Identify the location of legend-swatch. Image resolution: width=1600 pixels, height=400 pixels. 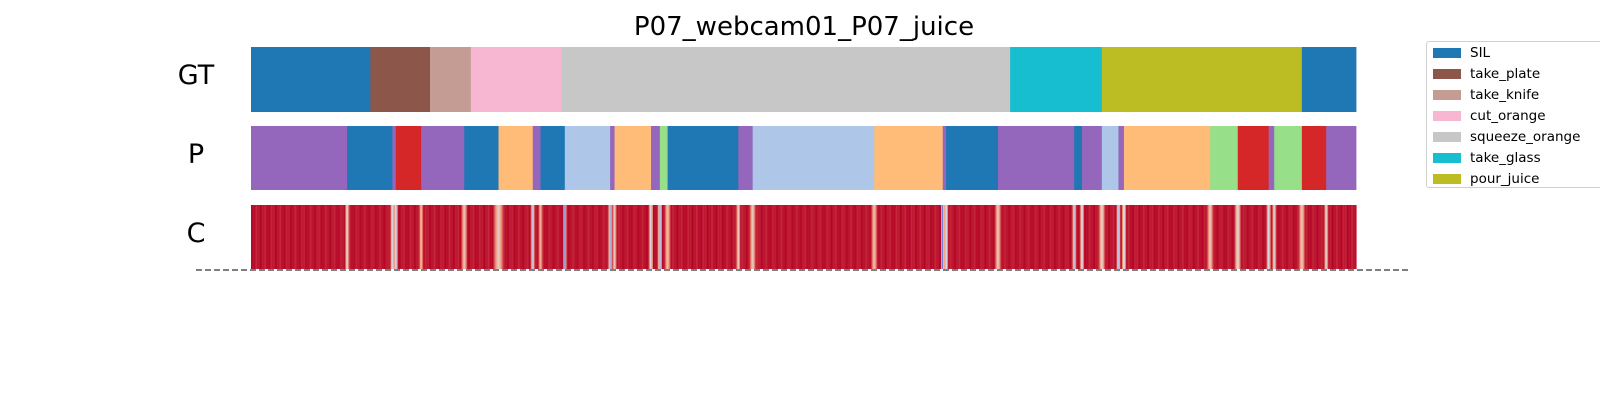
(1447, 179).